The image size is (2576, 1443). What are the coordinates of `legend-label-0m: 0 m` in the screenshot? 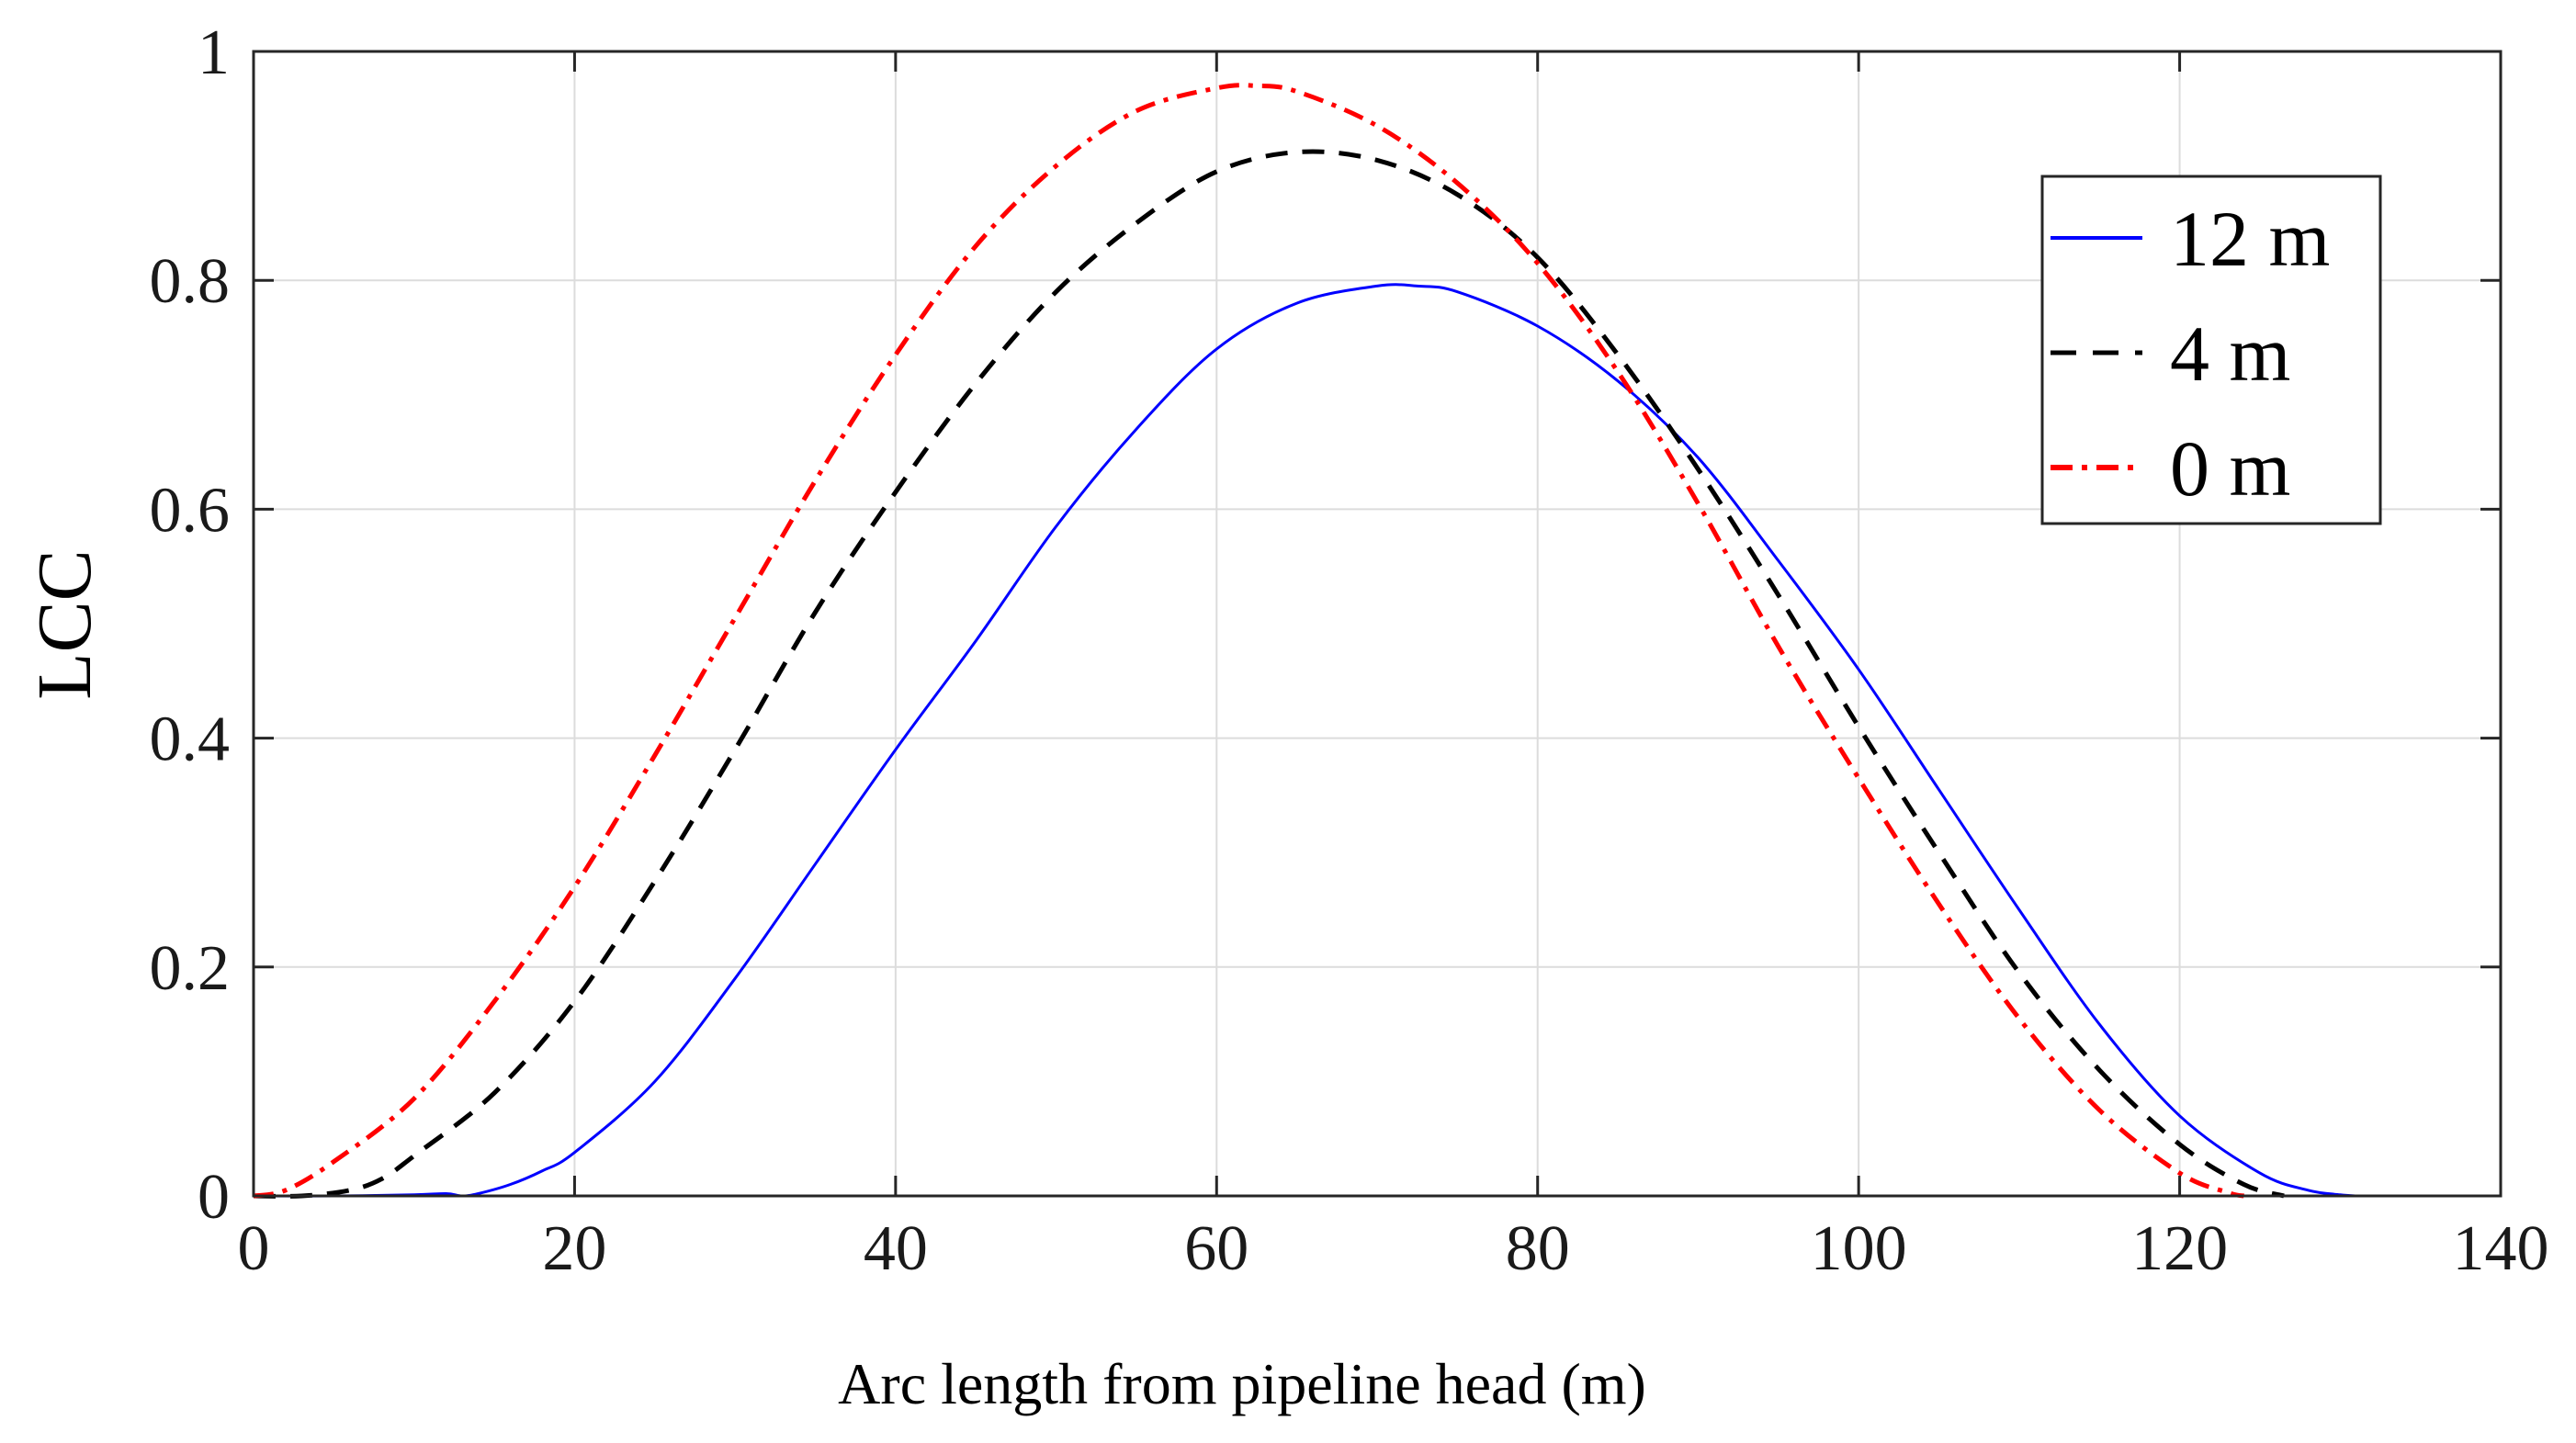 It's located at (2230, 468).